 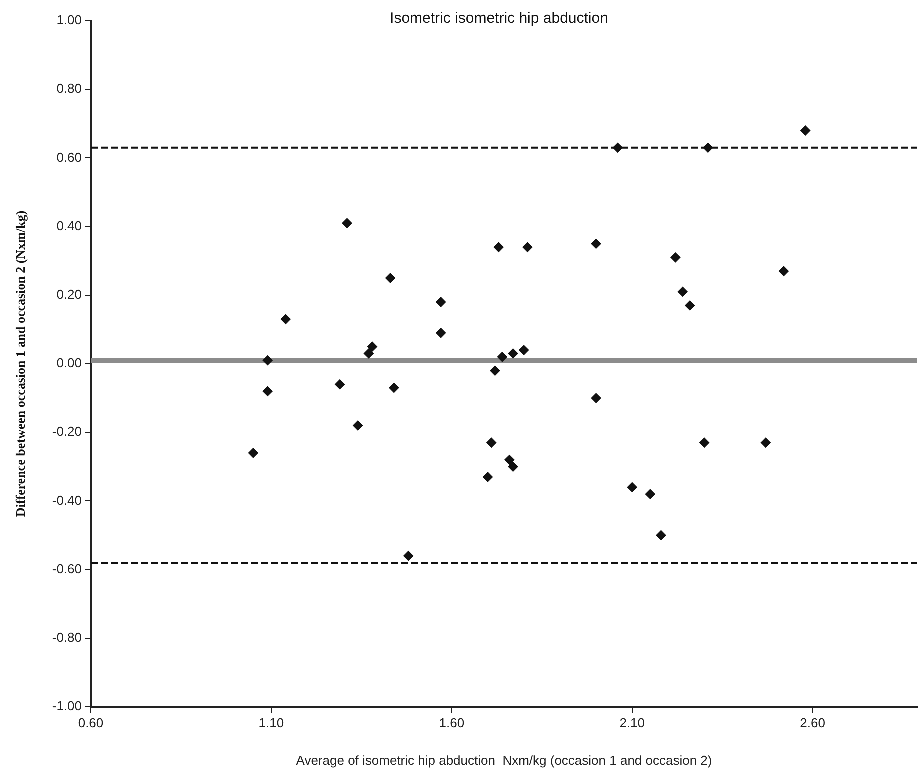 I want to click on x-axis-title: Average of isometric hip abduction Nxm/kg (occasion 1 and occasion 2), so click(x=504, y=760).